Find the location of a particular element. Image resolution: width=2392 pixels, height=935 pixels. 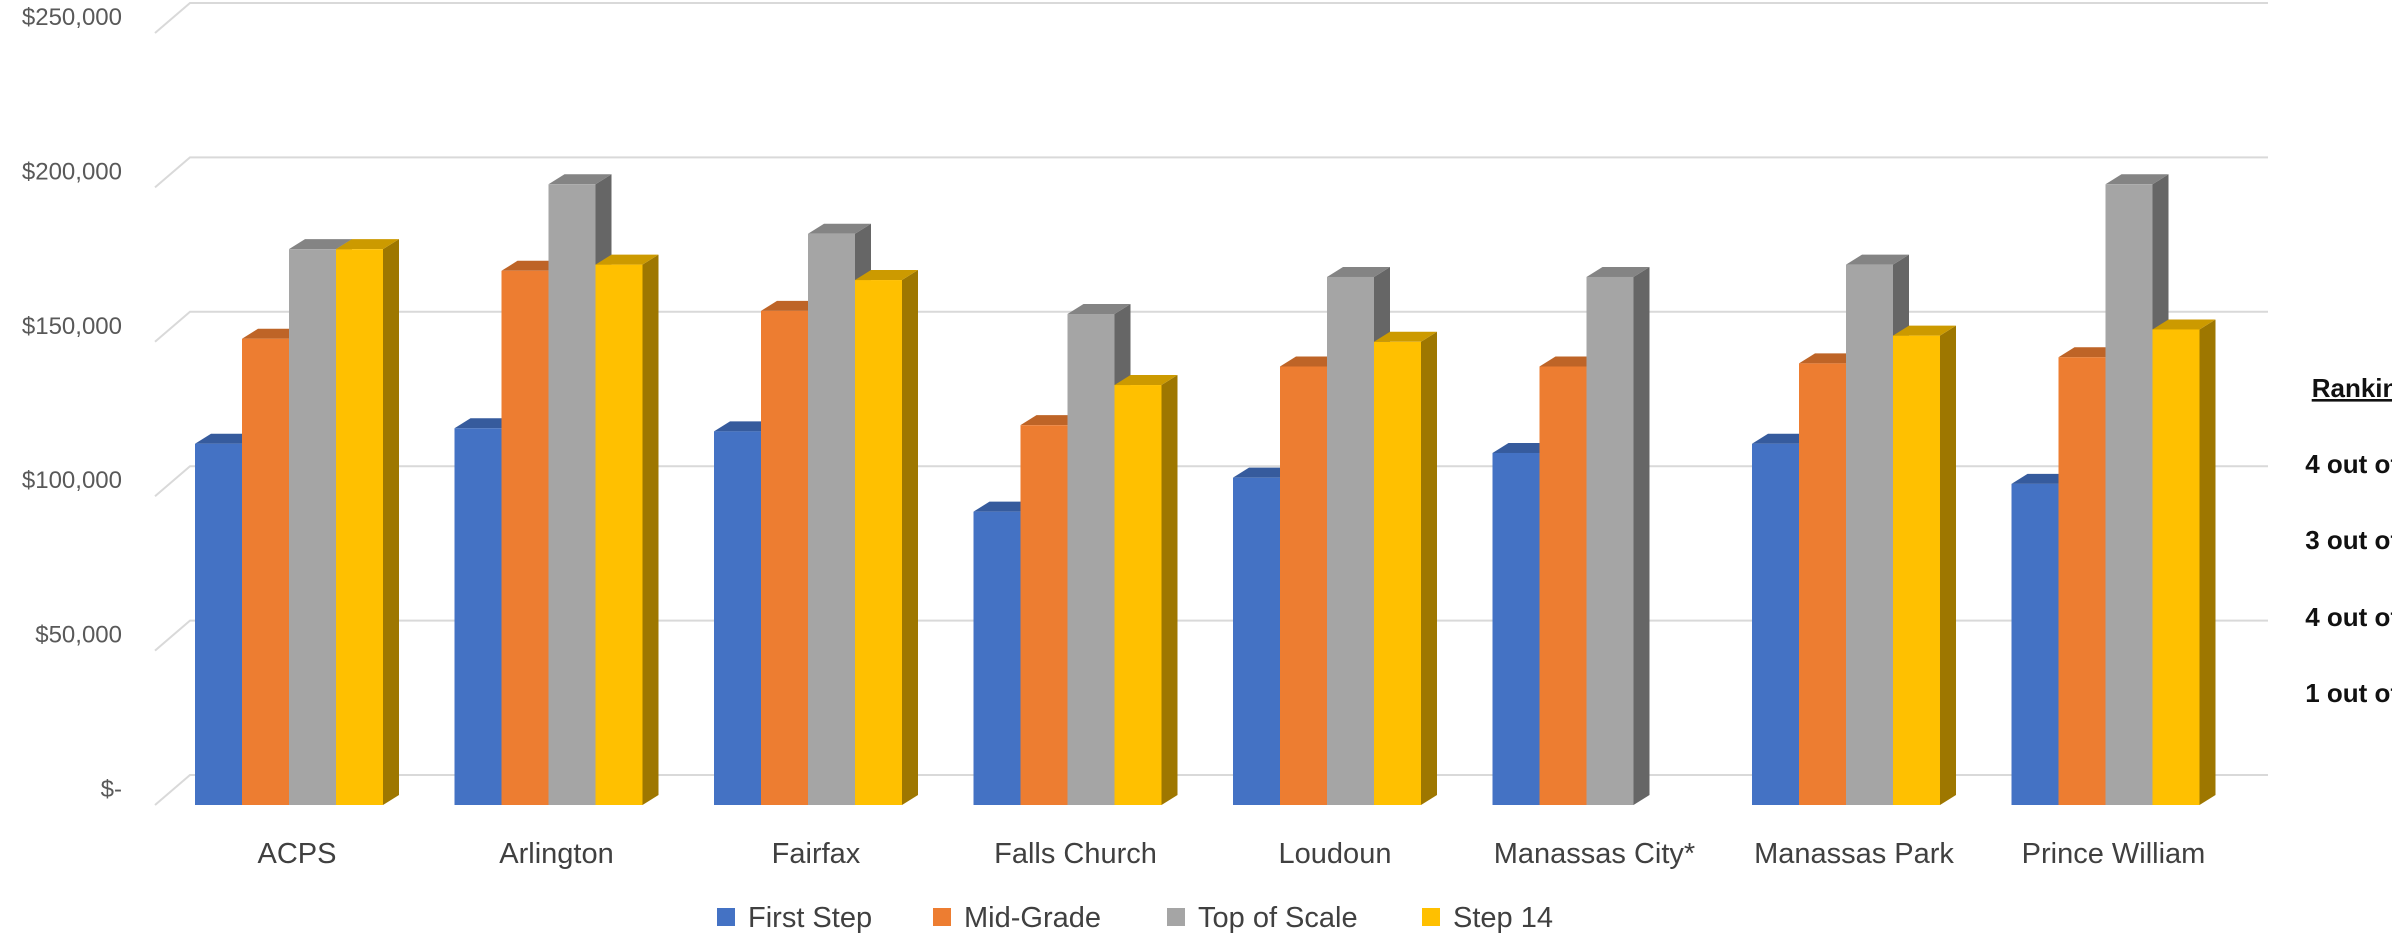

y-tick-label: $50,000 is located at coordinates (78, 635).